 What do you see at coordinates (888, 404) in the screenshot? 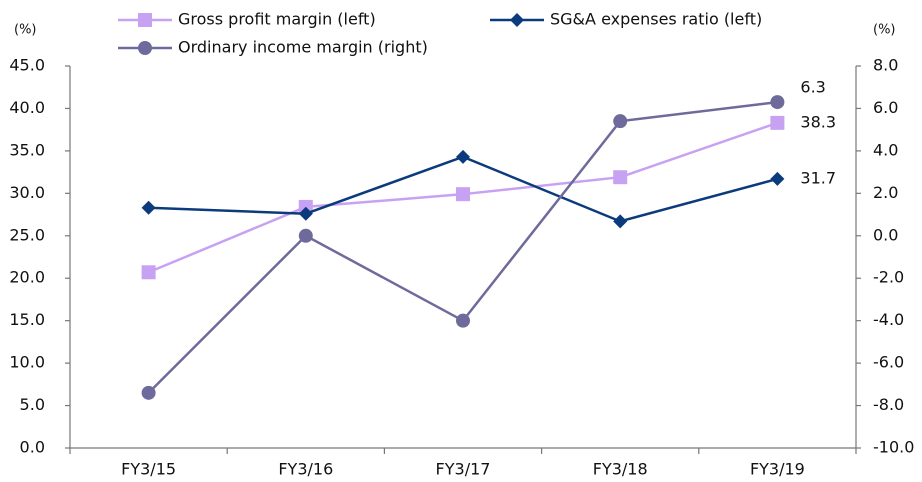
I see `y2-tick-label: -8.0` at bounding box center [888, 404].